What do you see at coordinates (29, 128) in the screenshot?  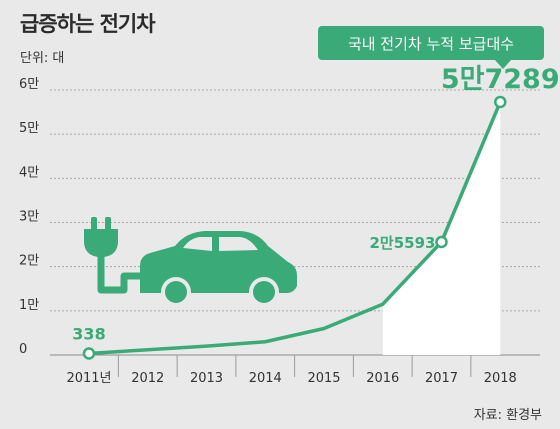 I see `y-tick-label: 5만` at bounding box center [29, 128].